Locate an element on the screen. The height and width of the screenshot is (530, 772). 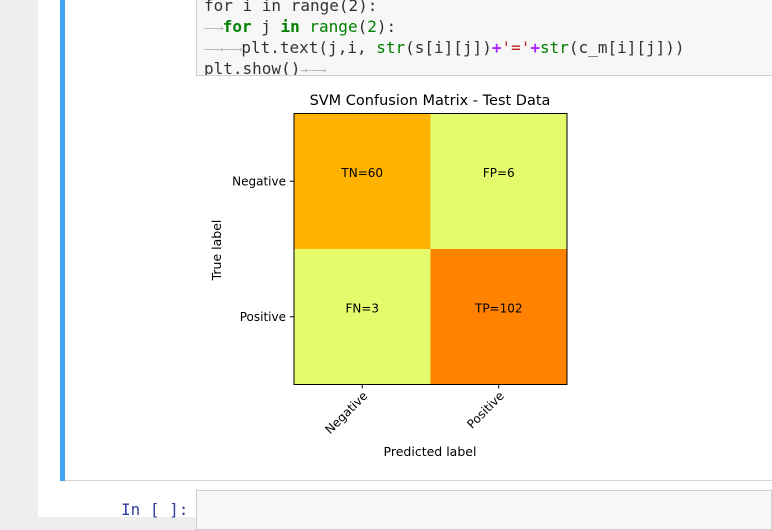
x-axis-label: Predicted label is located at coordinates (430, 451).